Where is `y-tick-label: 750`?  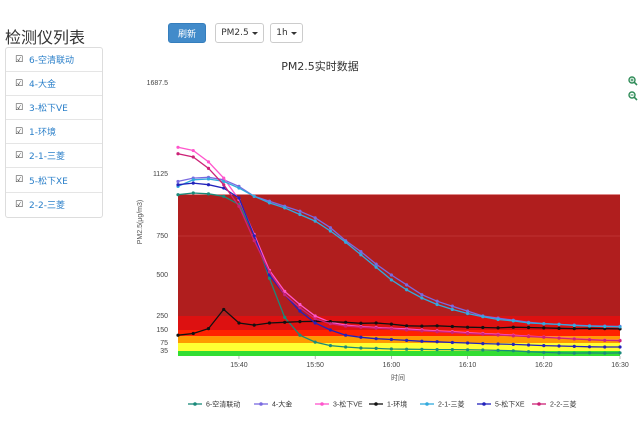
y-tick-label: 750 is located at coordinates (162, 236).